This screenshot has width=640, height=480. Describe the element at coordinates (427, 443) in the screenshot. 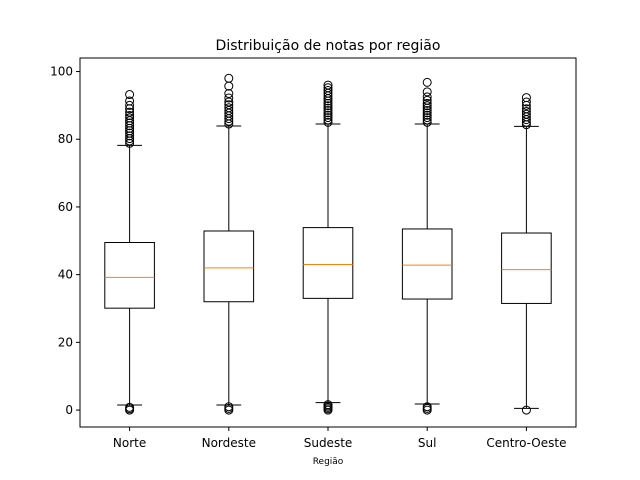

I see `x-tick-label: Sul` at that location.